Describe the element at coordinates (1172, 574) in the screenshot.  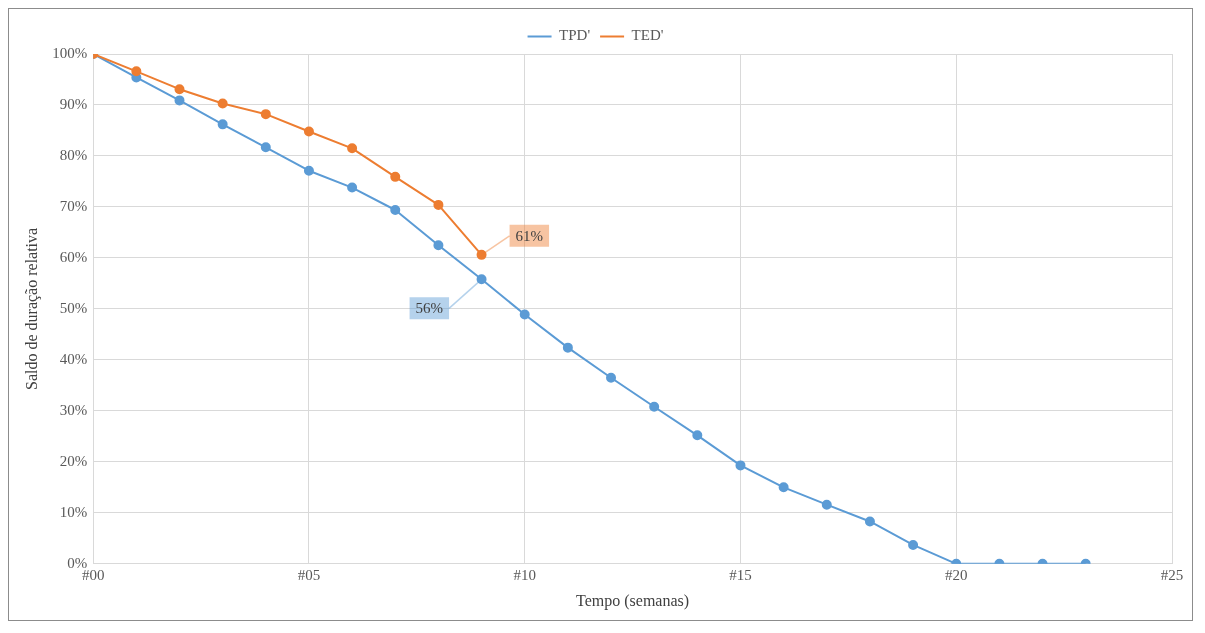
I see `x-tick-label: #25` at that location.